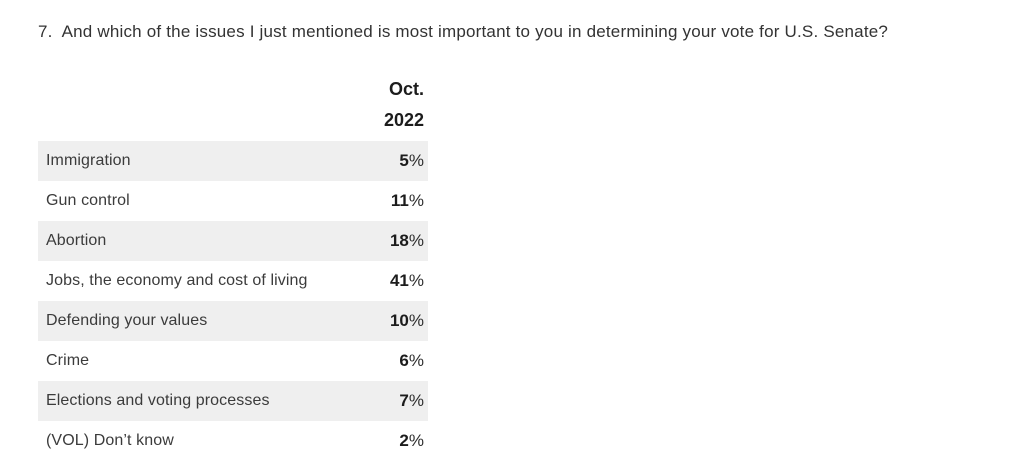  I want to click on table-row: (VOL) Don’t know 2%, so click(233, 440).